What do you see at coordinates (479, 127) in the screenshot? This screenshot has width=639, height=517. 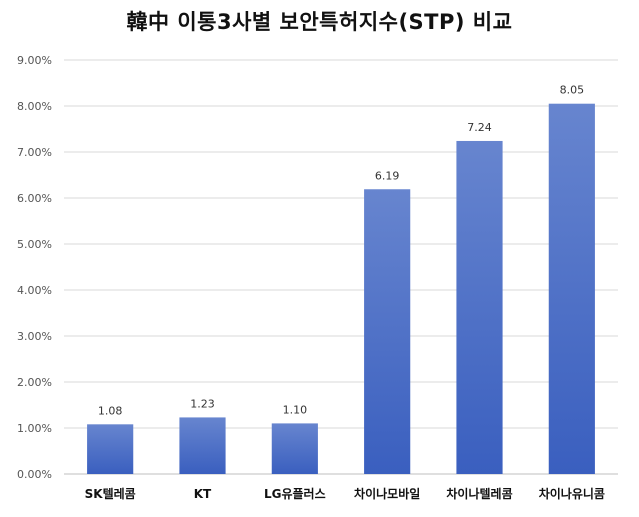 I see `data-label: 7.24` at bounding box center [479, 127].